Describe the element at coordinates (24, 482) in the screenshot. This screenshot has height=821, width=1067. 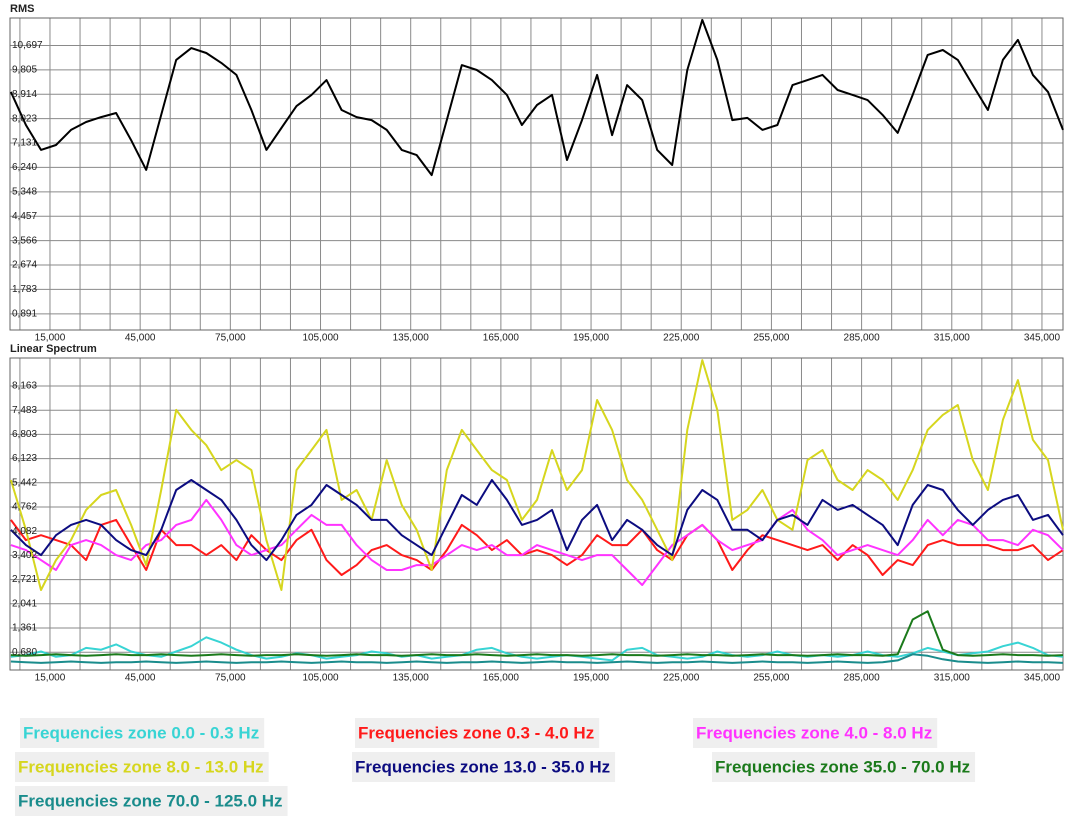
I see `y-tick-label: 5,442` at that location.